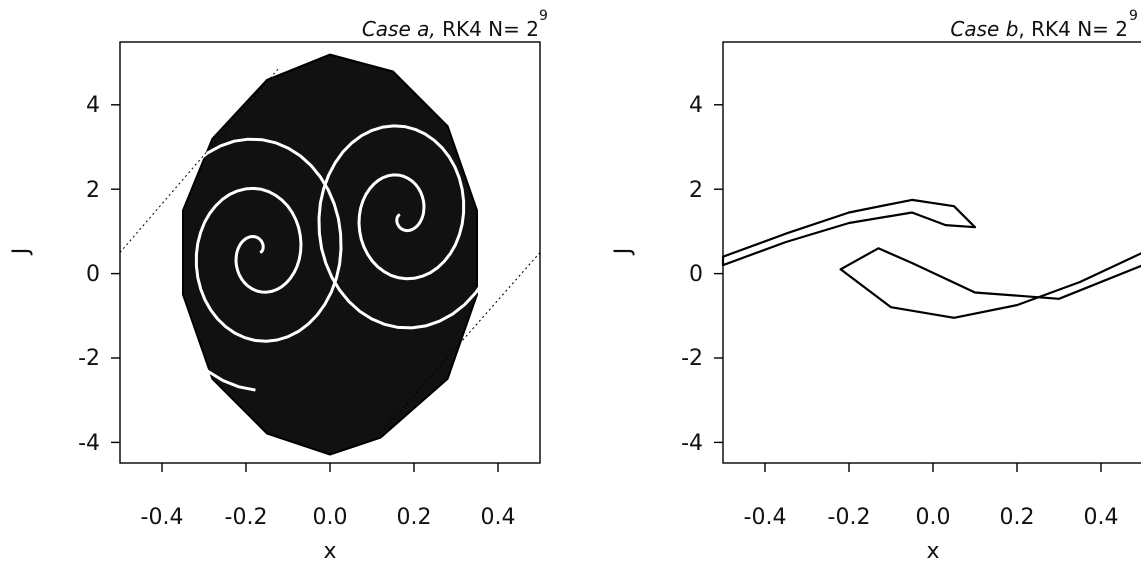  What do you see at coordinates (696, 274) in the screenshot?
I see `panel-b-ytick-label: 0` at bounding box center [696, 274].